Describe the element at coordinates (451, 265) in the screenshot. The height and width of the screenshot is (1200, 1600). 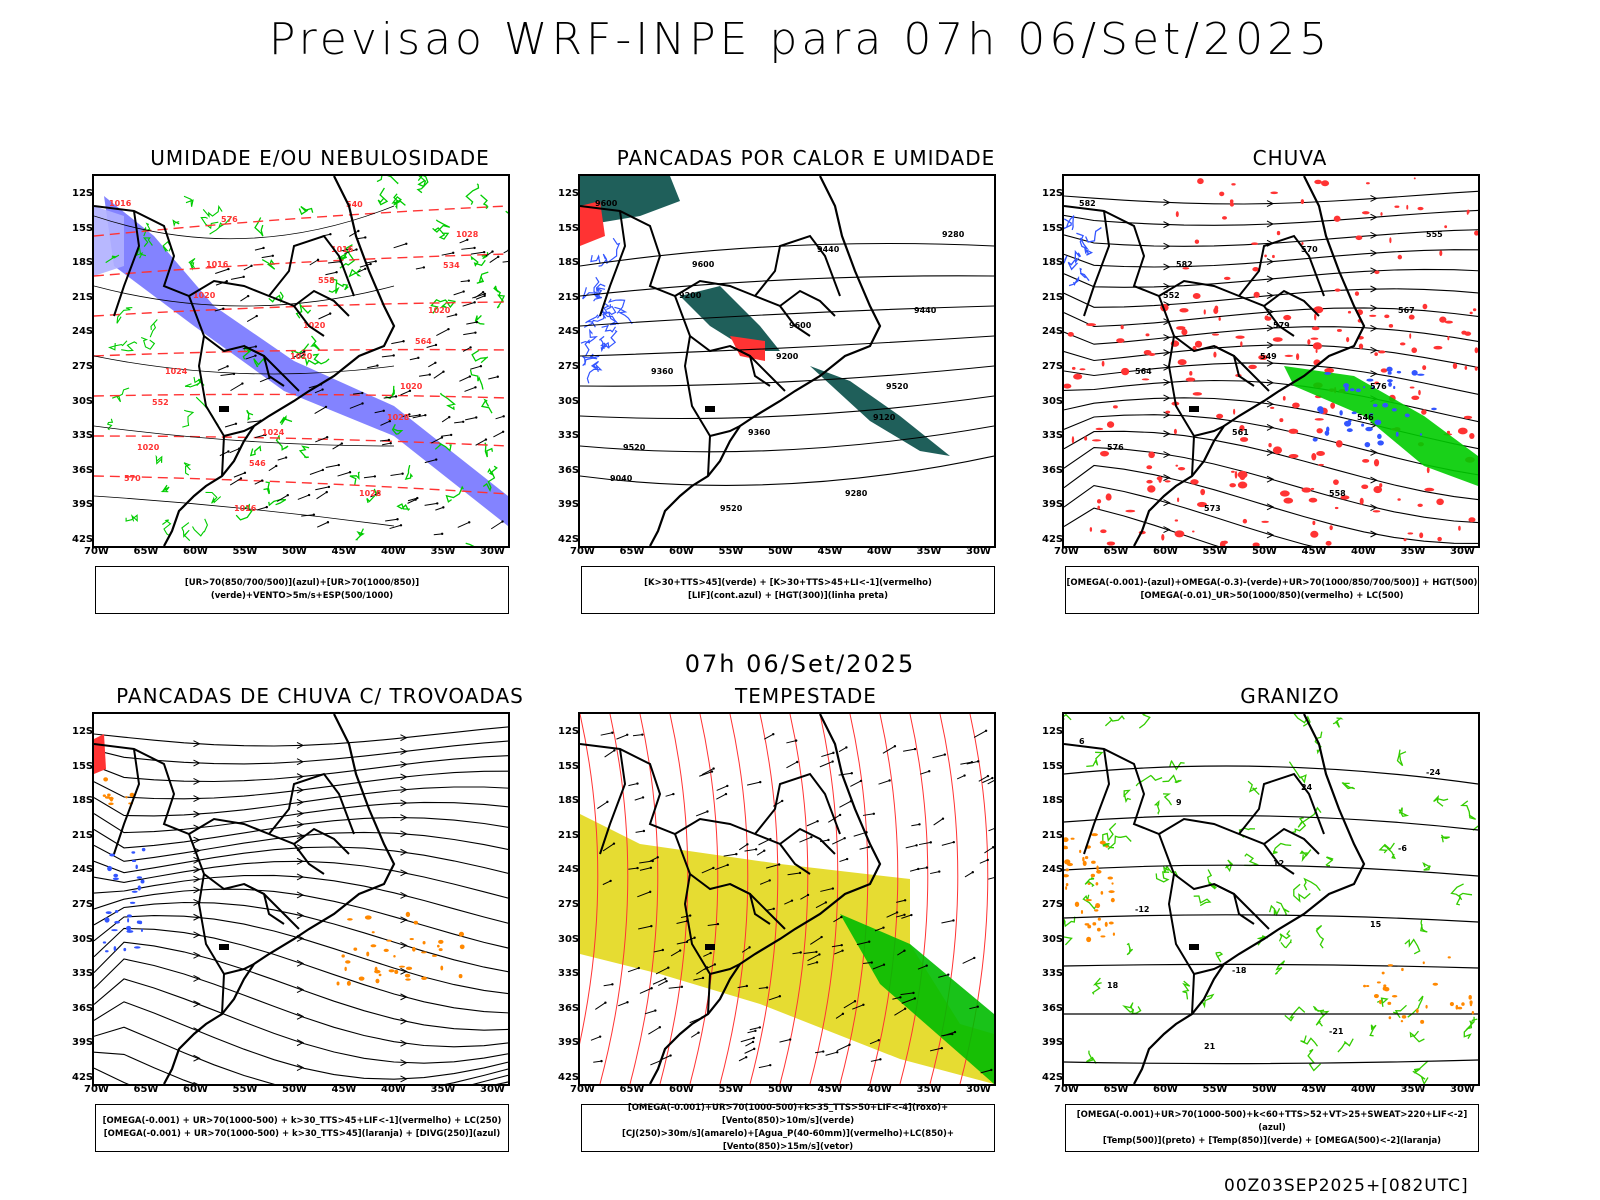
I see `contour-label: 534` at that location.